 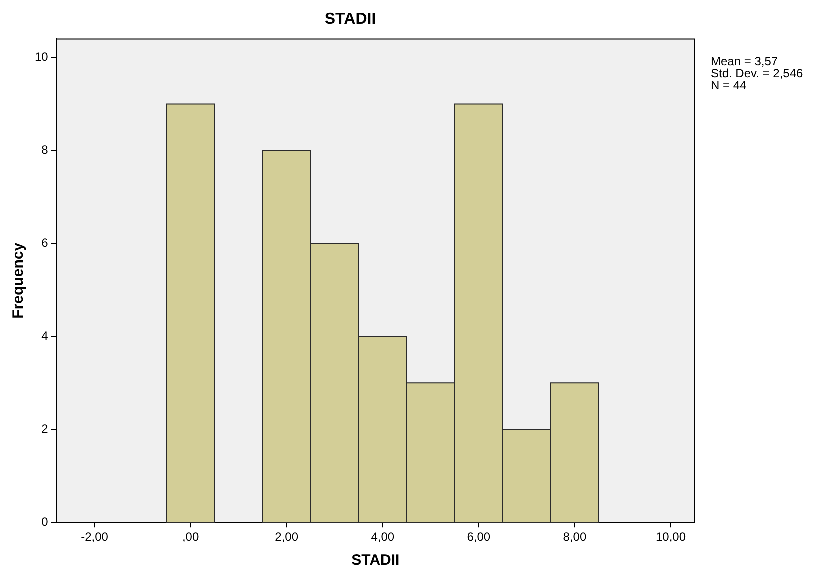 What do you see at coordinates (45, 521) in the screenshot?
I see `y-tick-label: 0` at bounding box center [45, 521].